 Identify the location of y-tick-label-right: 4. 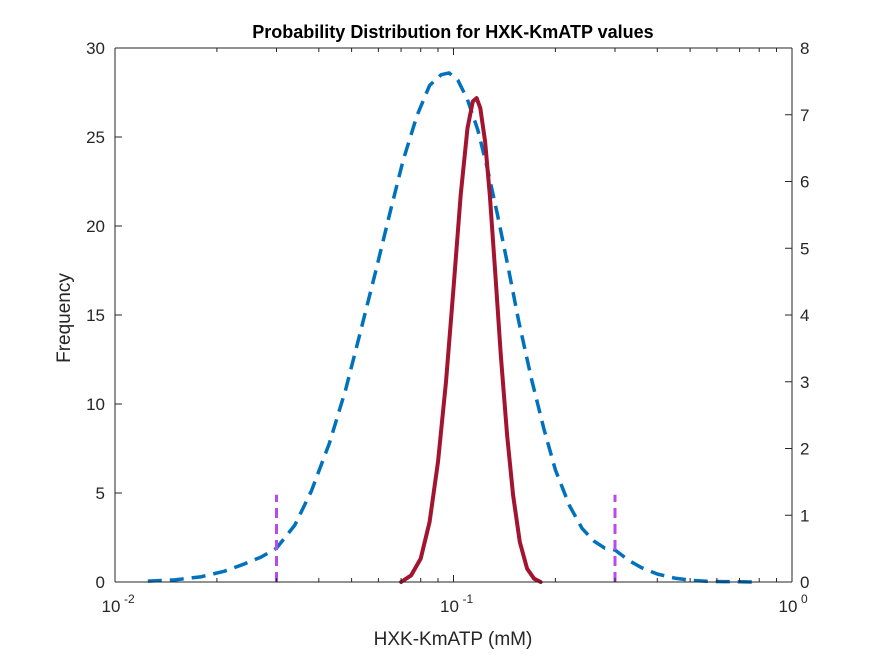
(804, 315).